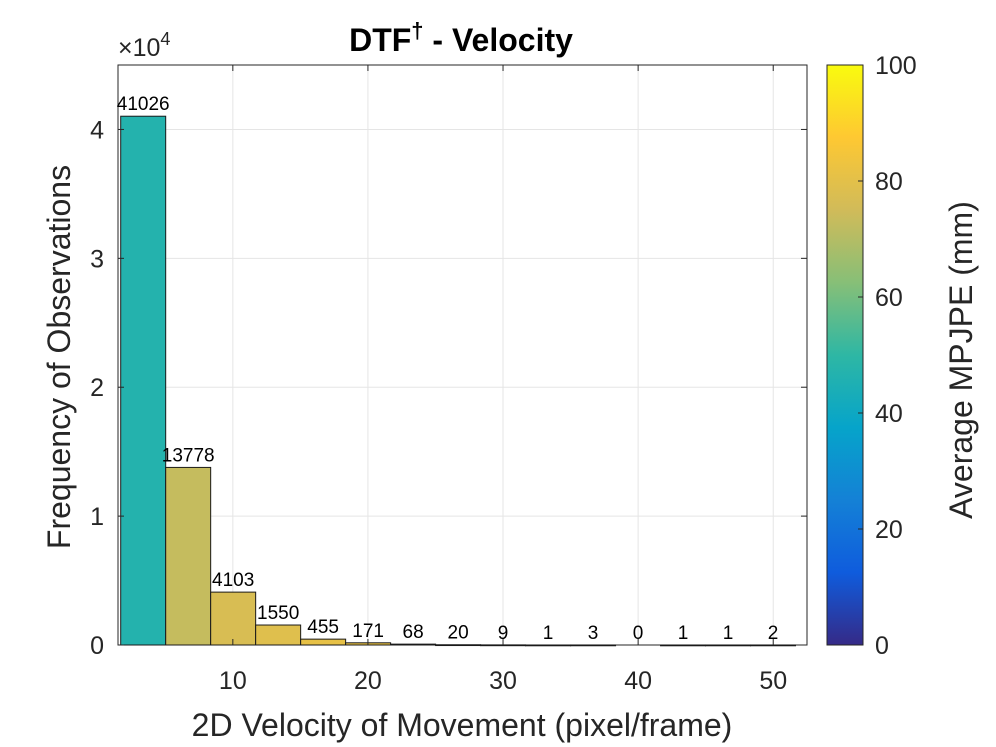 This screenshot has width=996, height=747. What do you see at coordinates (896, 66) in the screenshot?
I see `colorbar-tick-label: 100` at bounding box center [896, 66].